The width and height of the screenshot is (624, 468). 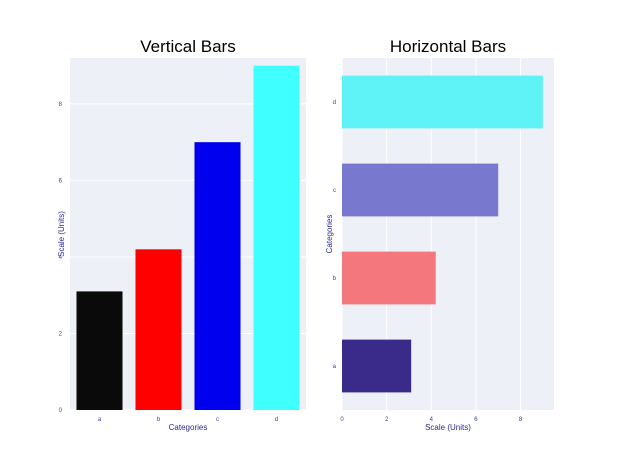 I want to click on x-tick-label: d, so click(x=276, y=420).